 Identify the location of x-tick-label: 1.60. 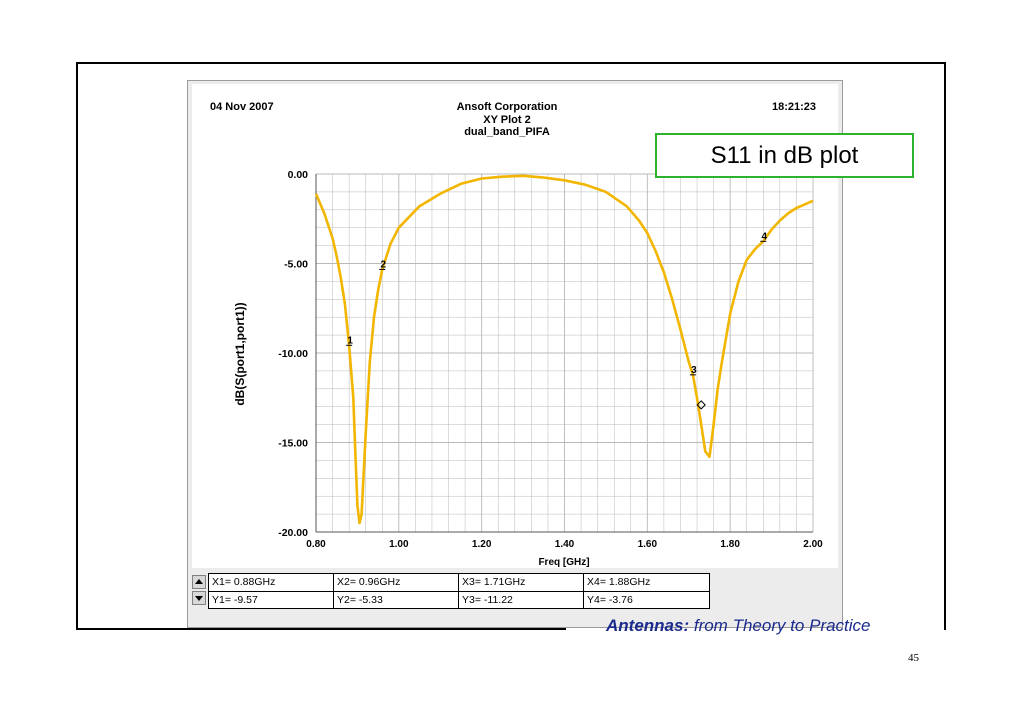
(648, 544).